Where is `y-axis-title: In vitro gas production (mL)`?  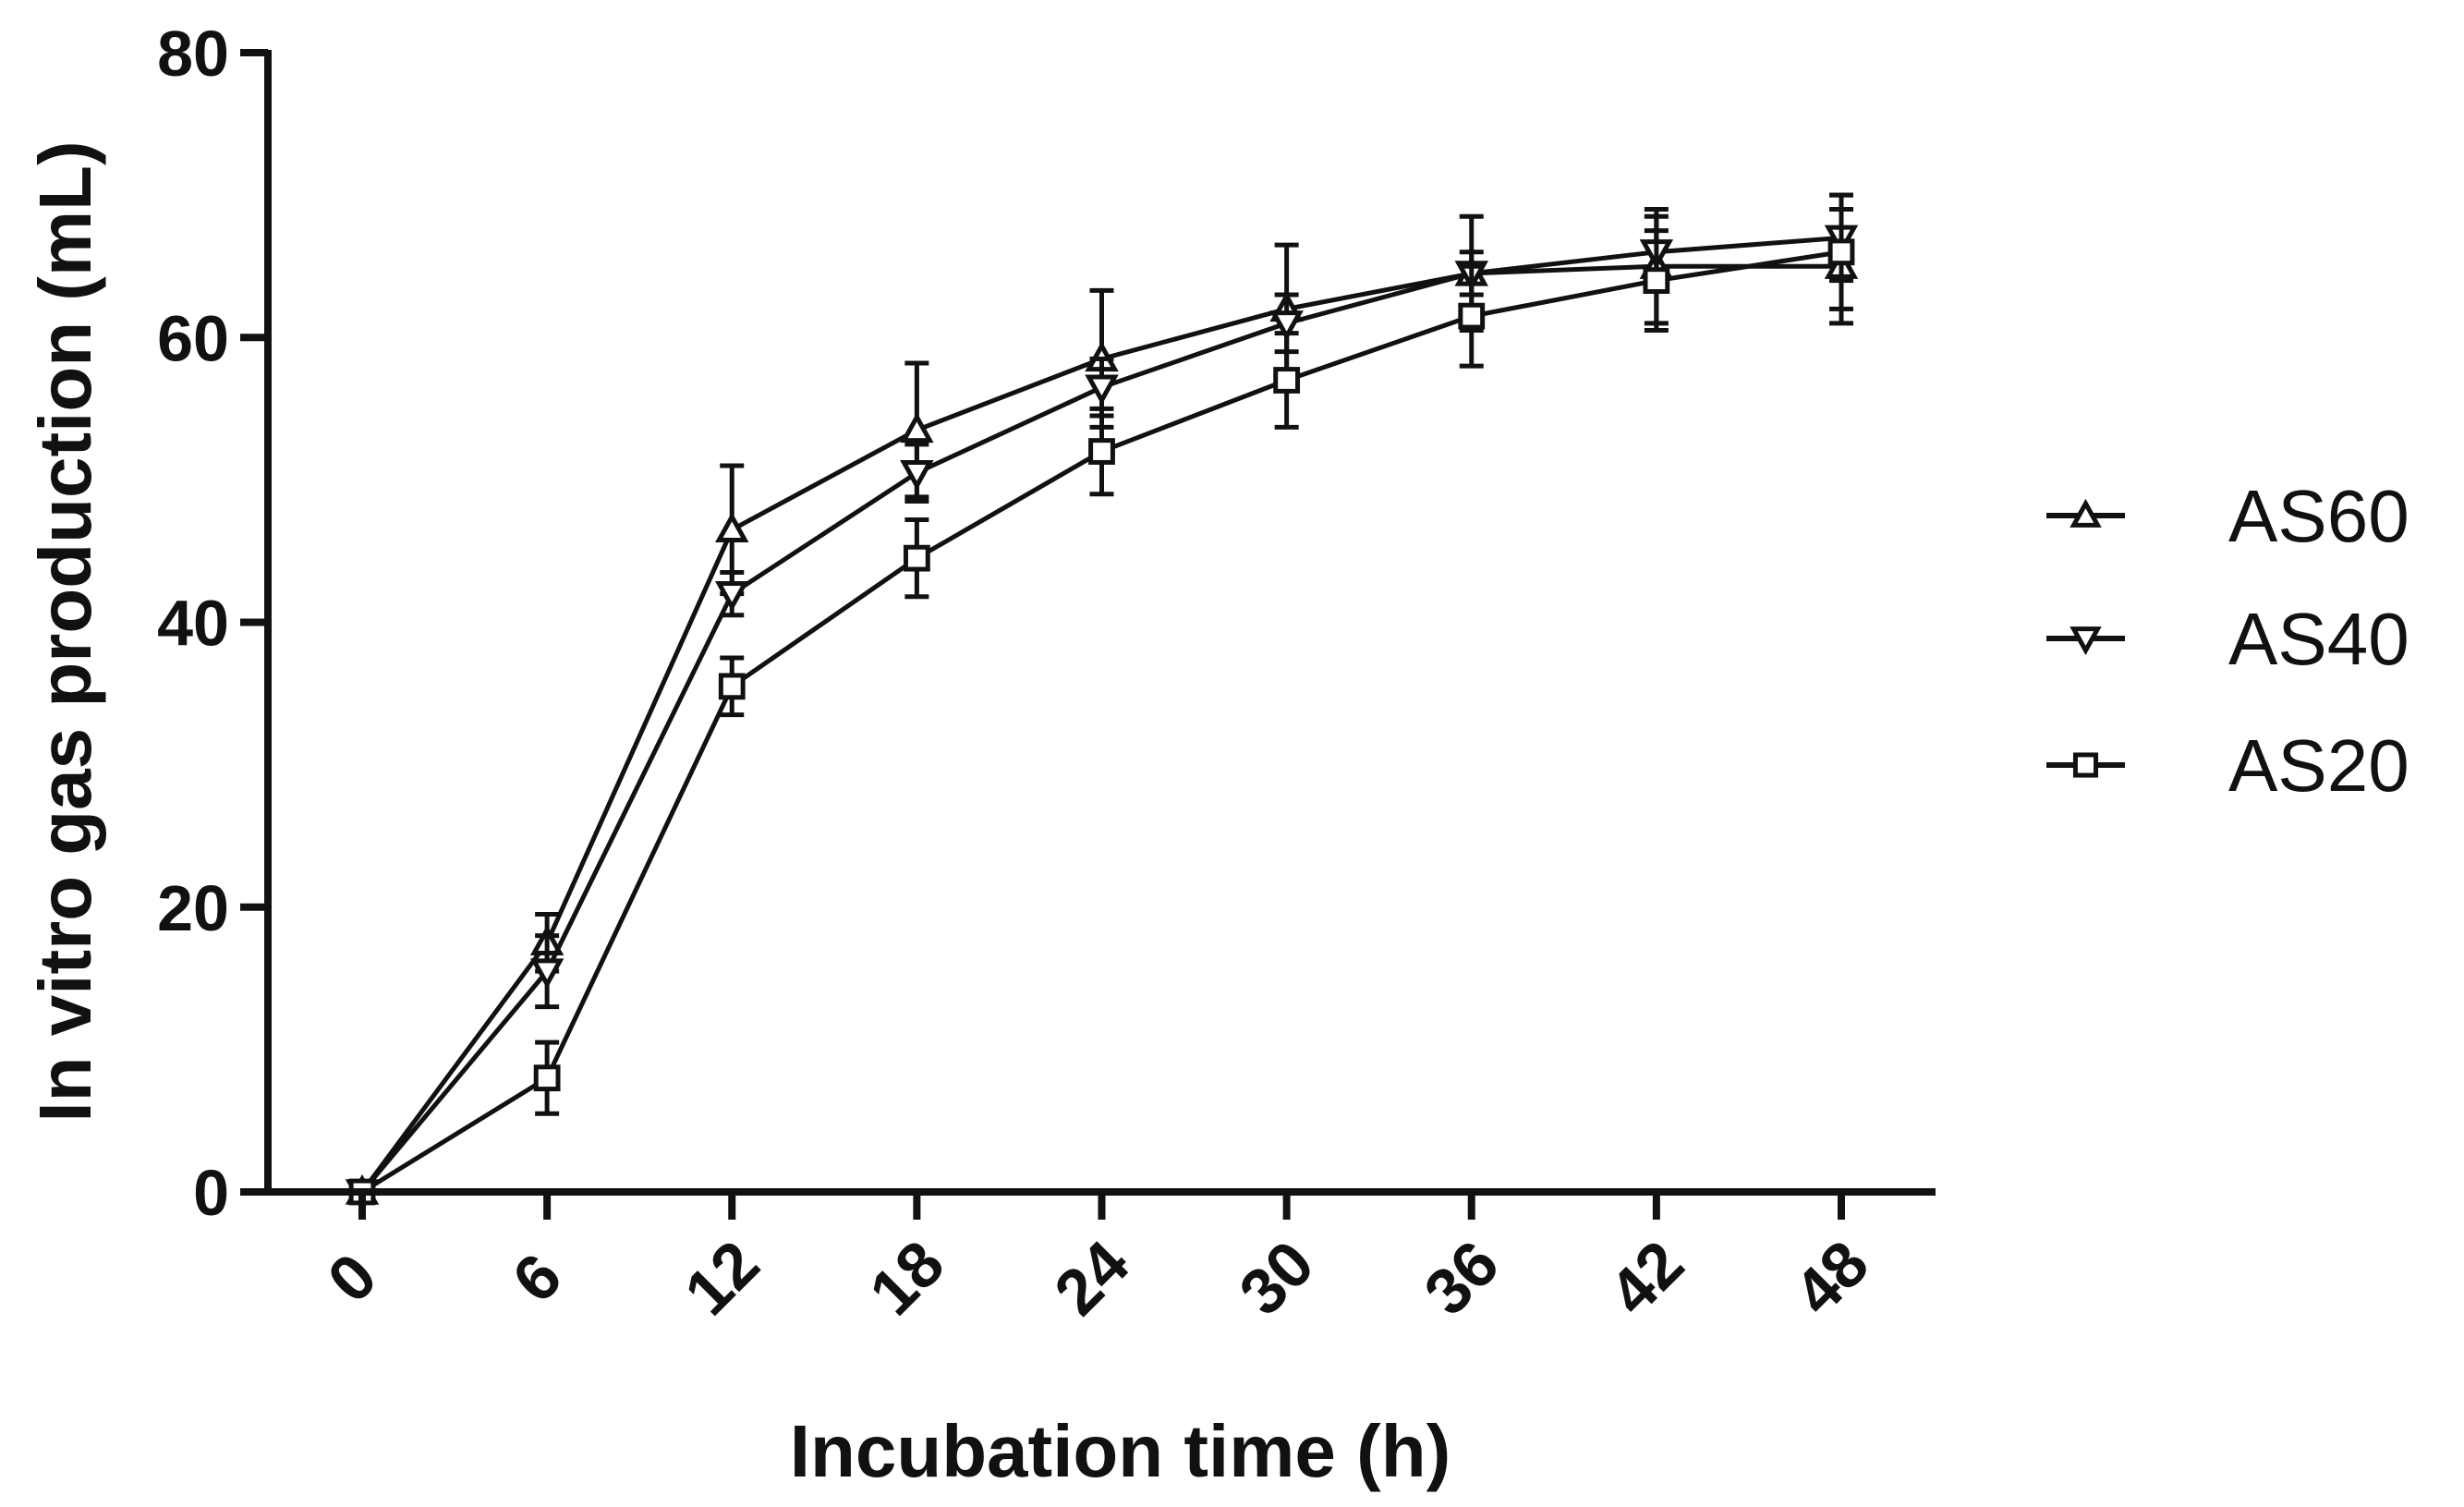 y-axis-title: In vitro gas production (mL) is located at coordinates (65, 631).